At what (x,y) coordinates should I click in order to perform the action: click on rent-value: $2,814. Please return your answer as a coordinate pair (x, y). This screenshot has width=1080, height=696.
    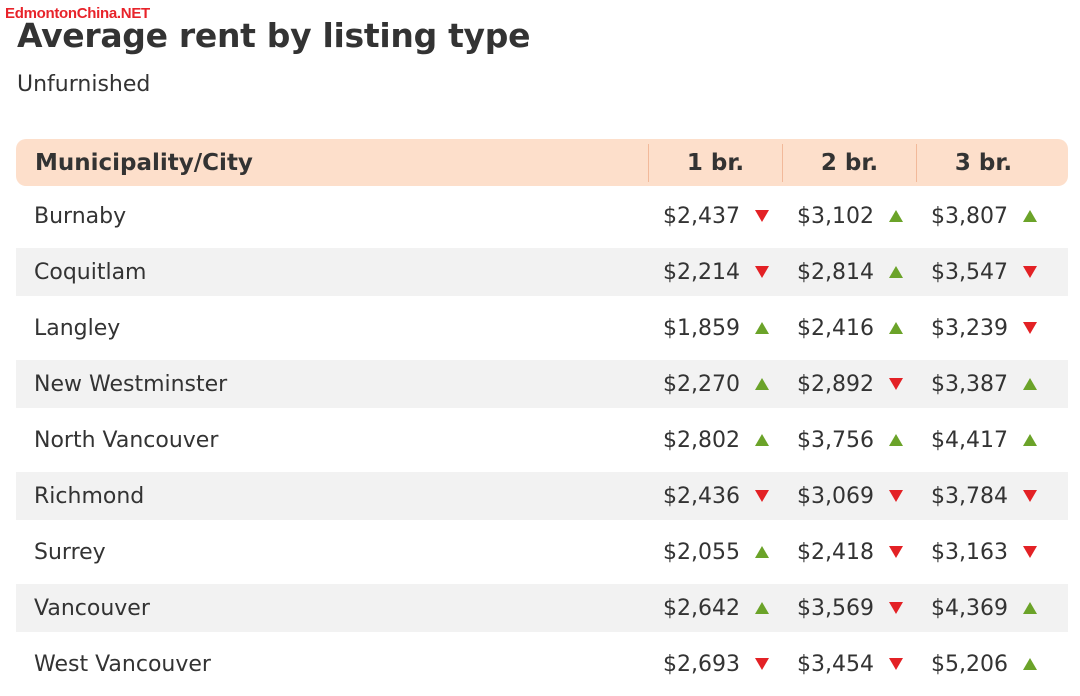
    Looking at the image, I should click on (835, 272).